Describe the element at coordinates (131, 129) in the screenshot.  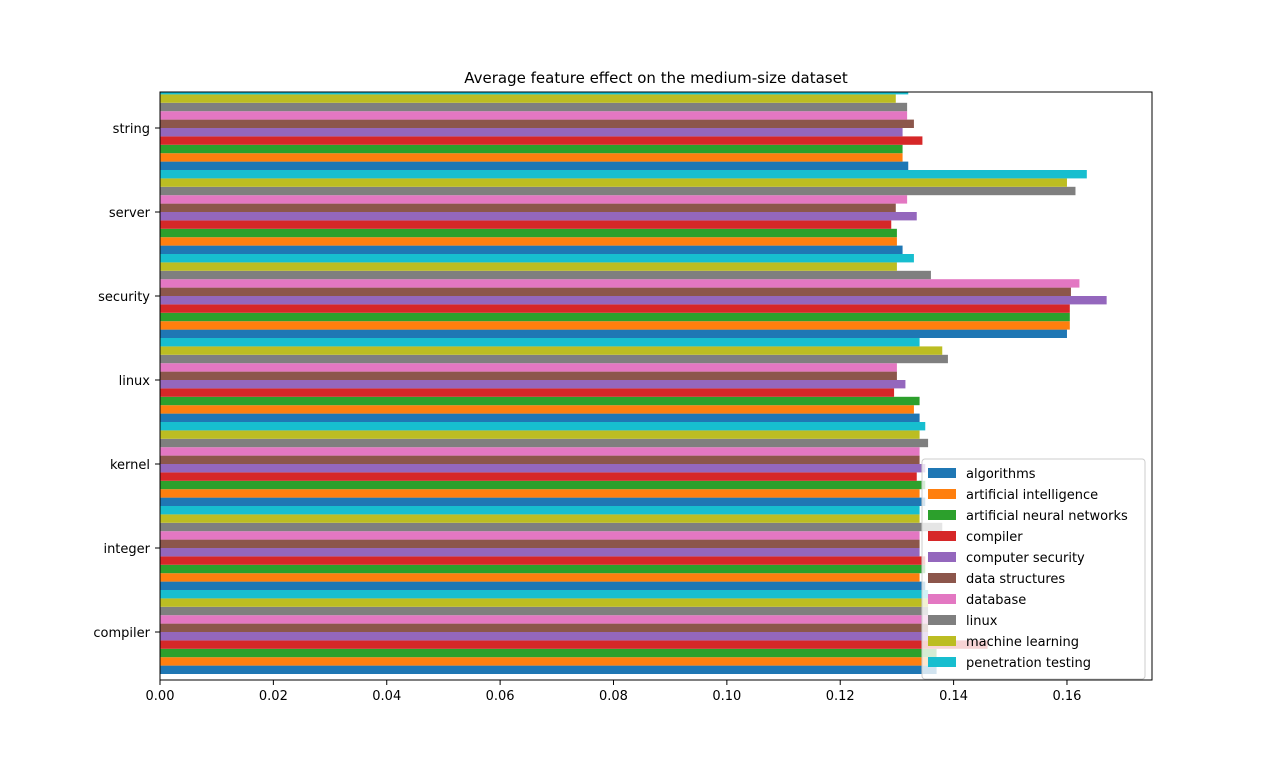
I see `y-tick-label: string` at that location.